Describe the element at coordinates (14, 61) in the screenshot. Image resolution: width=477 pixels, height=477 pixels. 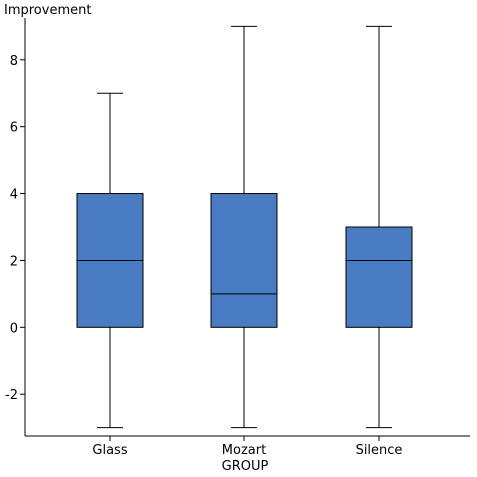
I see `y-tick-label: 8` at that location.